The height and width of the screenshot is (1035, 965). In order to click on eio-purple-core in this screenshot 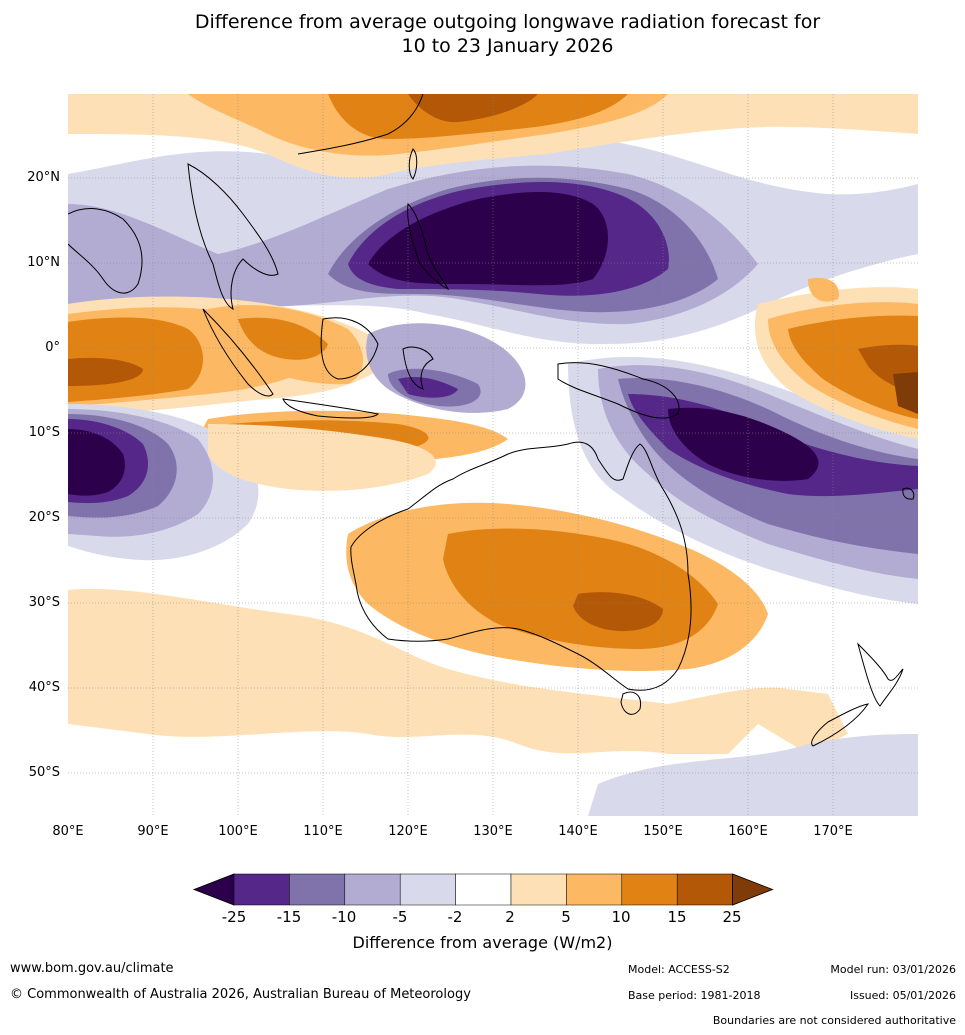, I will do `click(96, 462)`.